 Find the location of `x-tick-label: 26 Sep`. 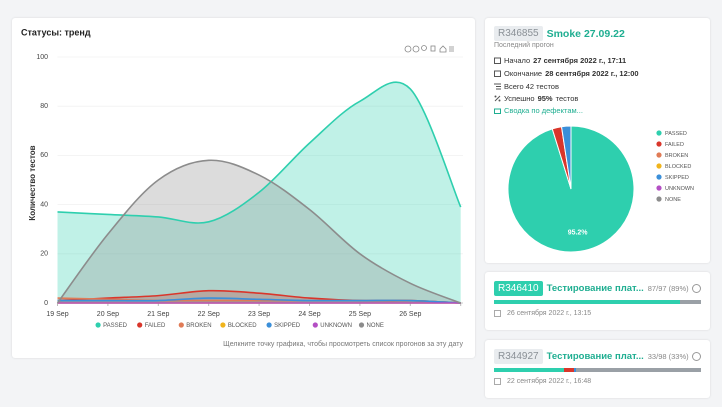

x-tick-label: 26 Sep is located at coordinates (410, 314).